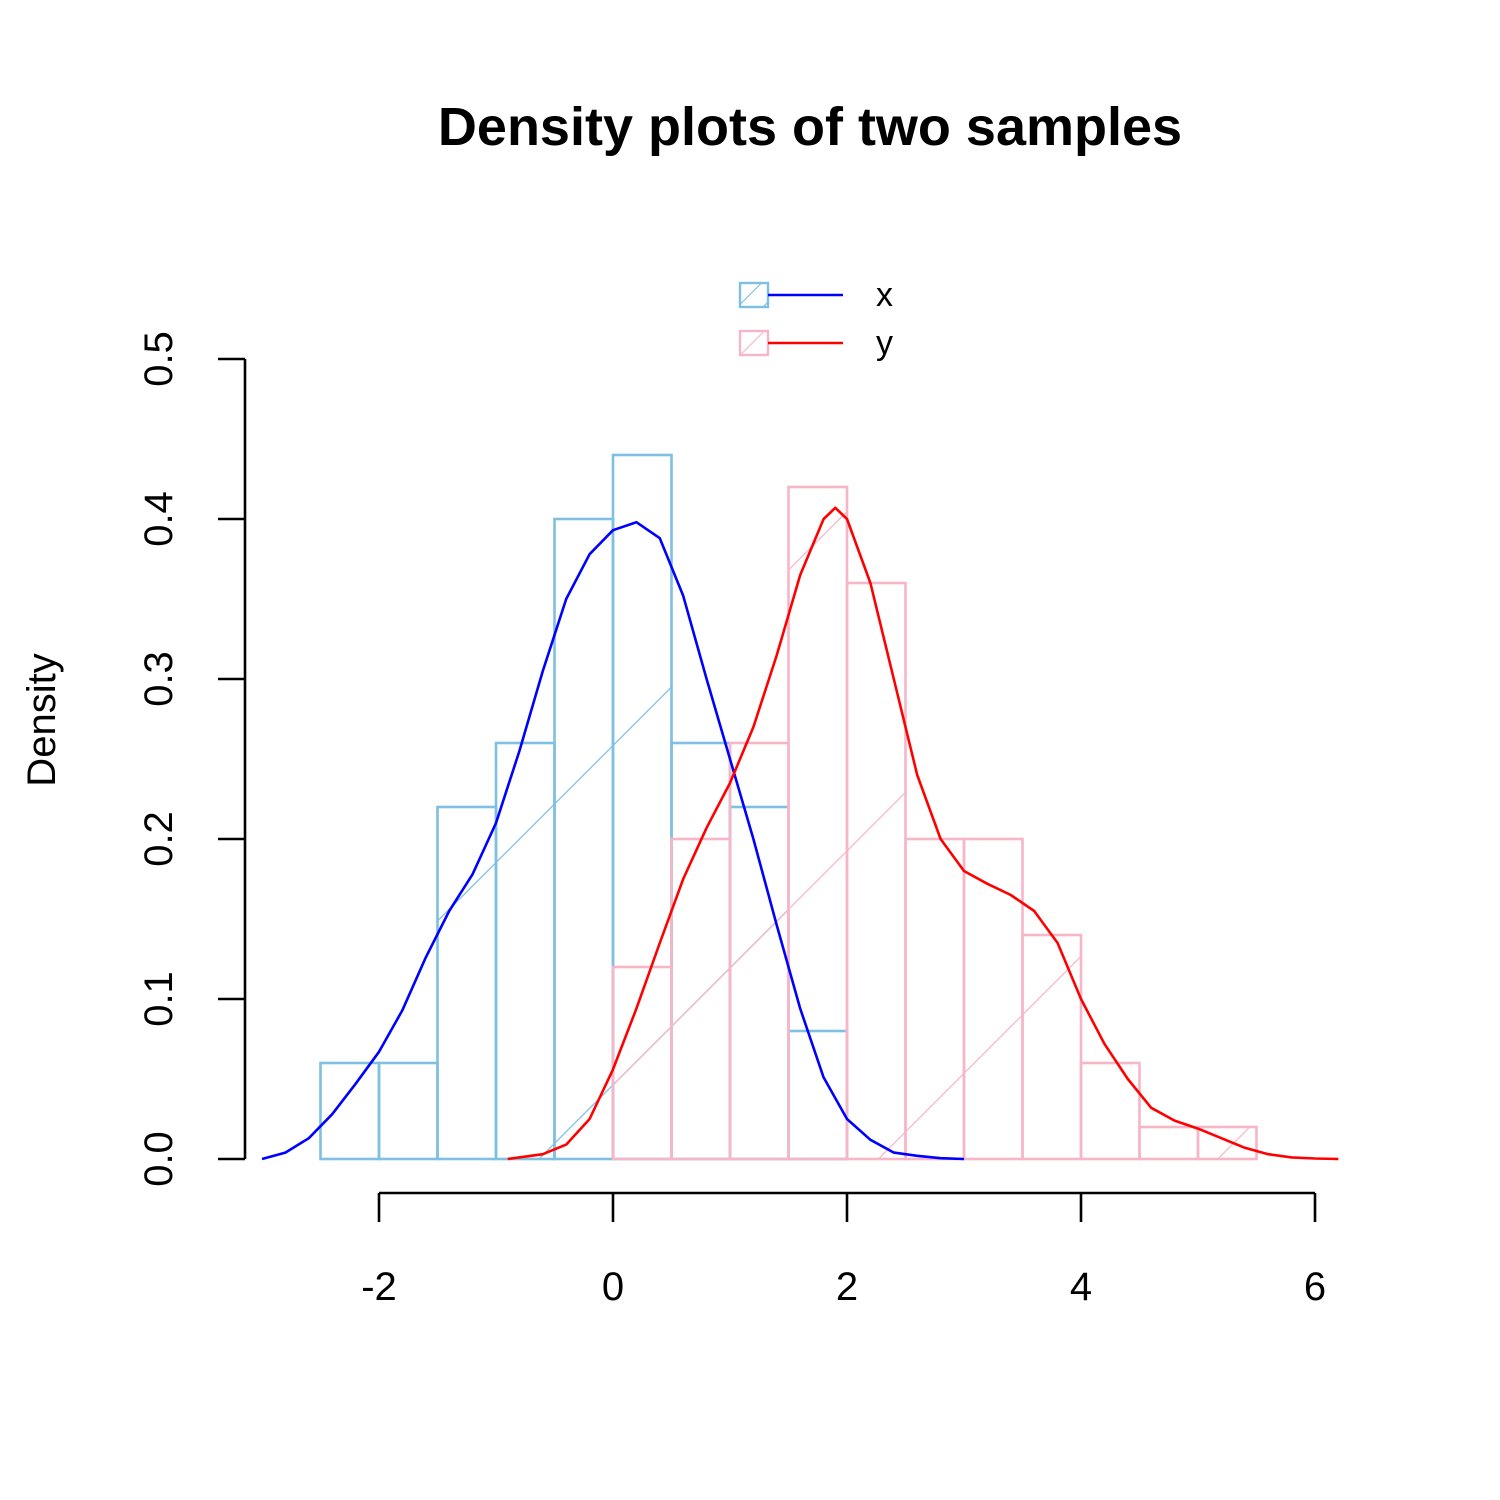 This screenshot has height=1500, width=1500. Describe the element at coordinates (159, 359) in the screenshot. I see `y-tick-label: 0.5` at that location.